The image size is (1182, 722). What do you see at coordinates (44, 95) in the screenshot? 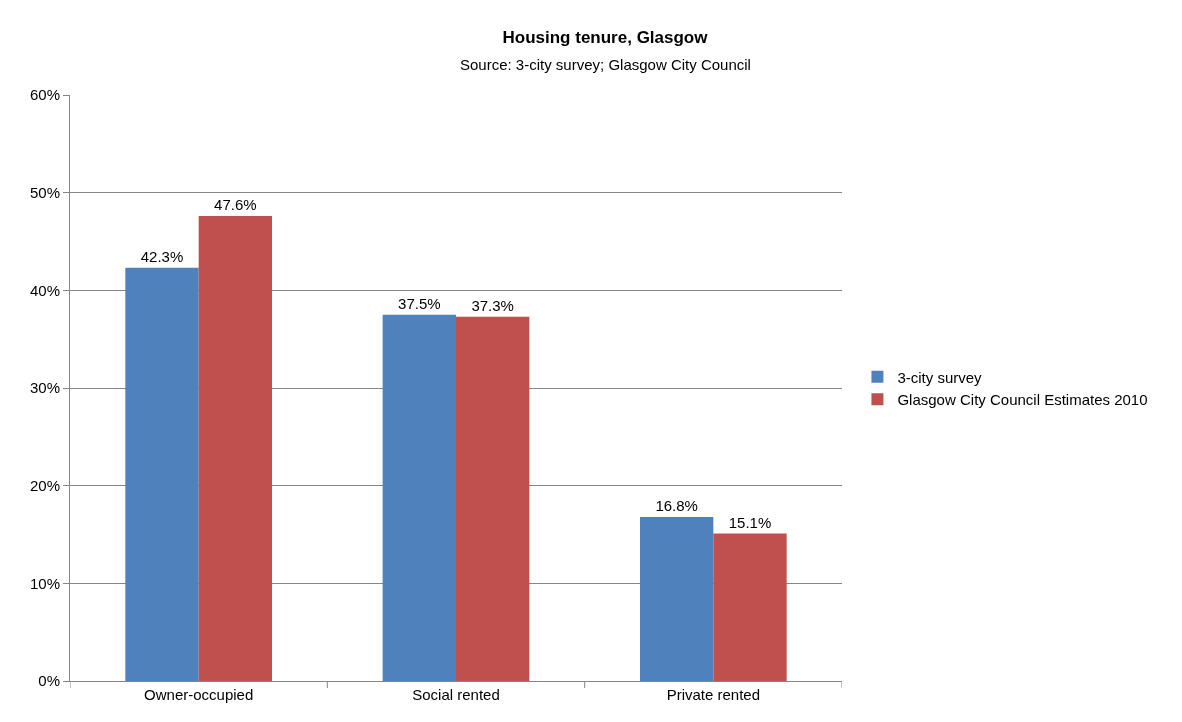
I see `y-tick-label: 60%` at bounding box center [44, 95].